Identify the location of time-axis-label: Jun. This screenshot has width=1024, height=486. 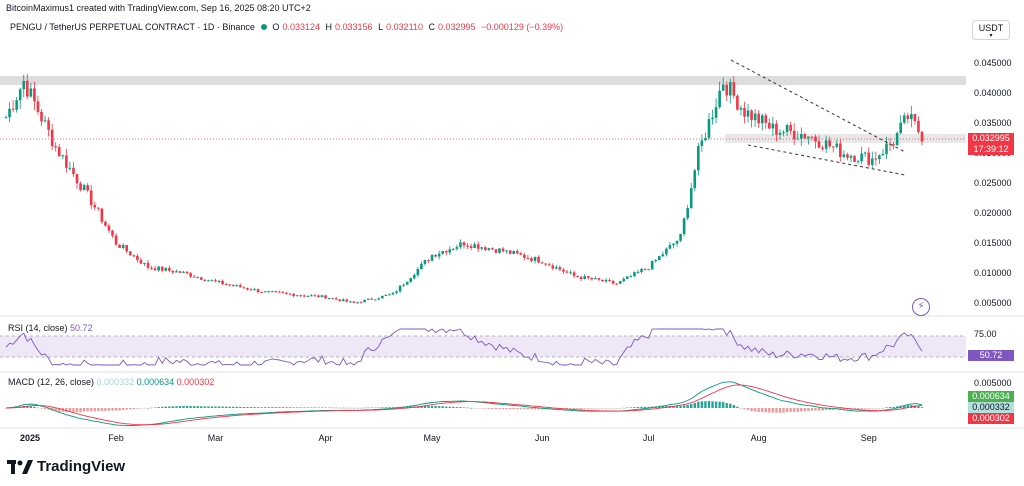
(542, 438).